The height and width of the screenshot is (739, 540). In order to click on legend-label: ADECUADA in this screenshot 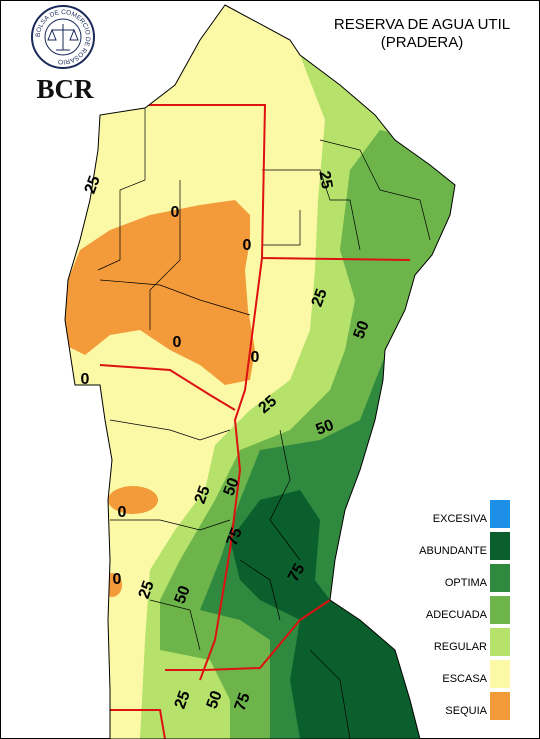, I will do `click(457, 615)`.